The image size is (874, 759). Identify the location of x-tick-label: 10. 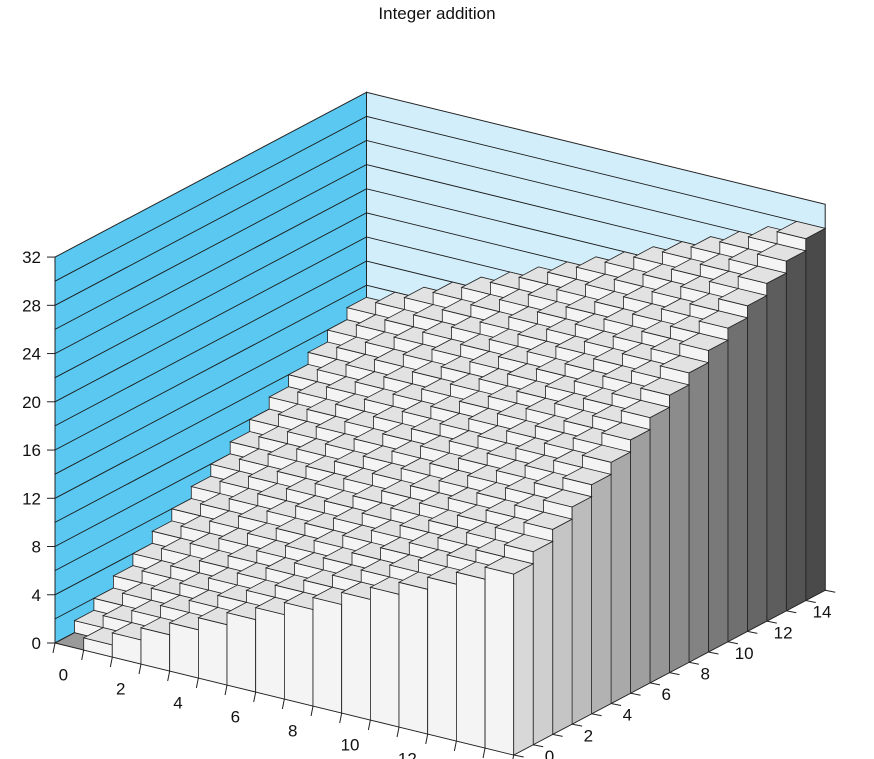
(350, 745).